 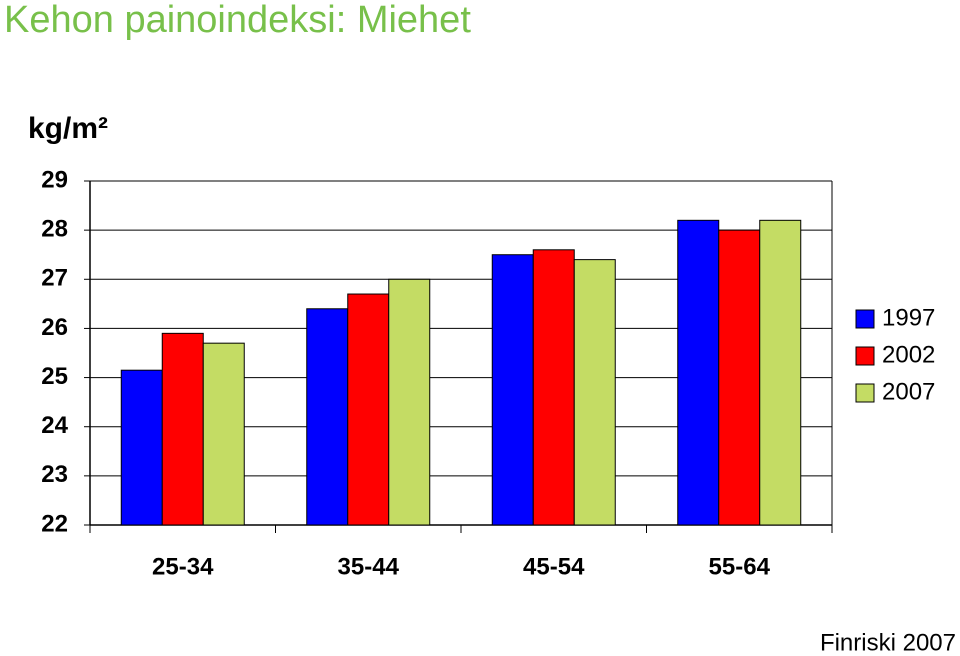 What do you see at coordinates (54, 278) in the screenshot?
I see `y-tick-label: 27` at bounding box center [54, 278].